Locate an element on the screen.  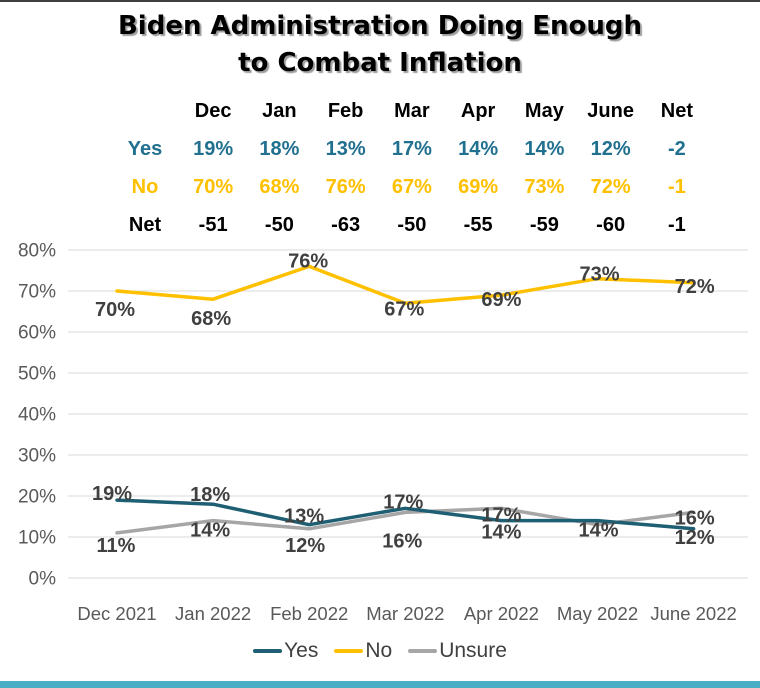
y-axis-tick-label: 70% is located at coordinates (37, 292).